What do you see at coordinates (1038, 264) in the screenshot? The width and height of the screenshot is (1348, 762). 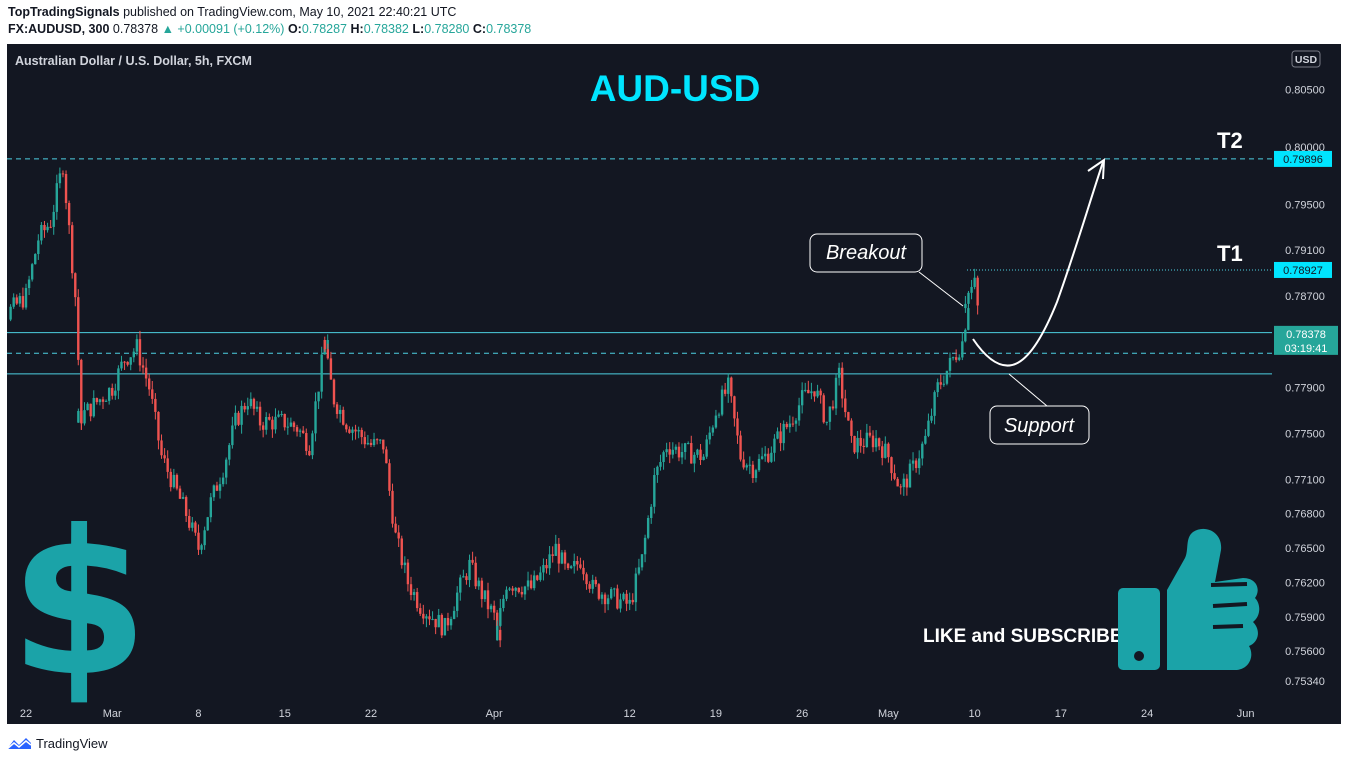 I see `projection-arrow-path` at bounding box center [1038, 264].